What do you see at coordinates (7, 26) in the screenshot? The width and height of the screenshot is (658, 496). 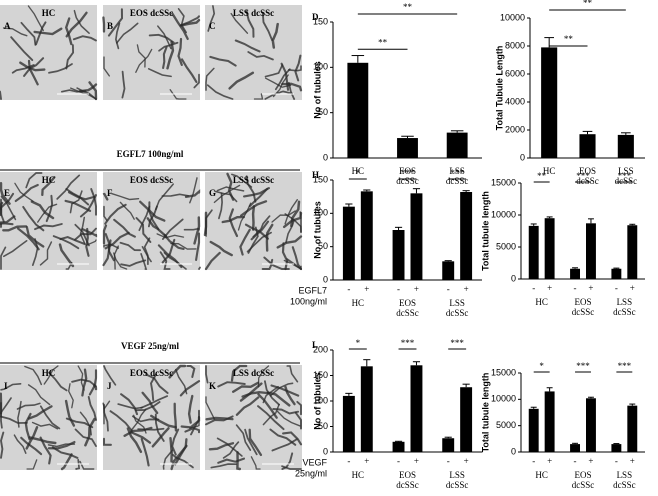 I see `panel-letter: A` at bounding box center [7, 26].